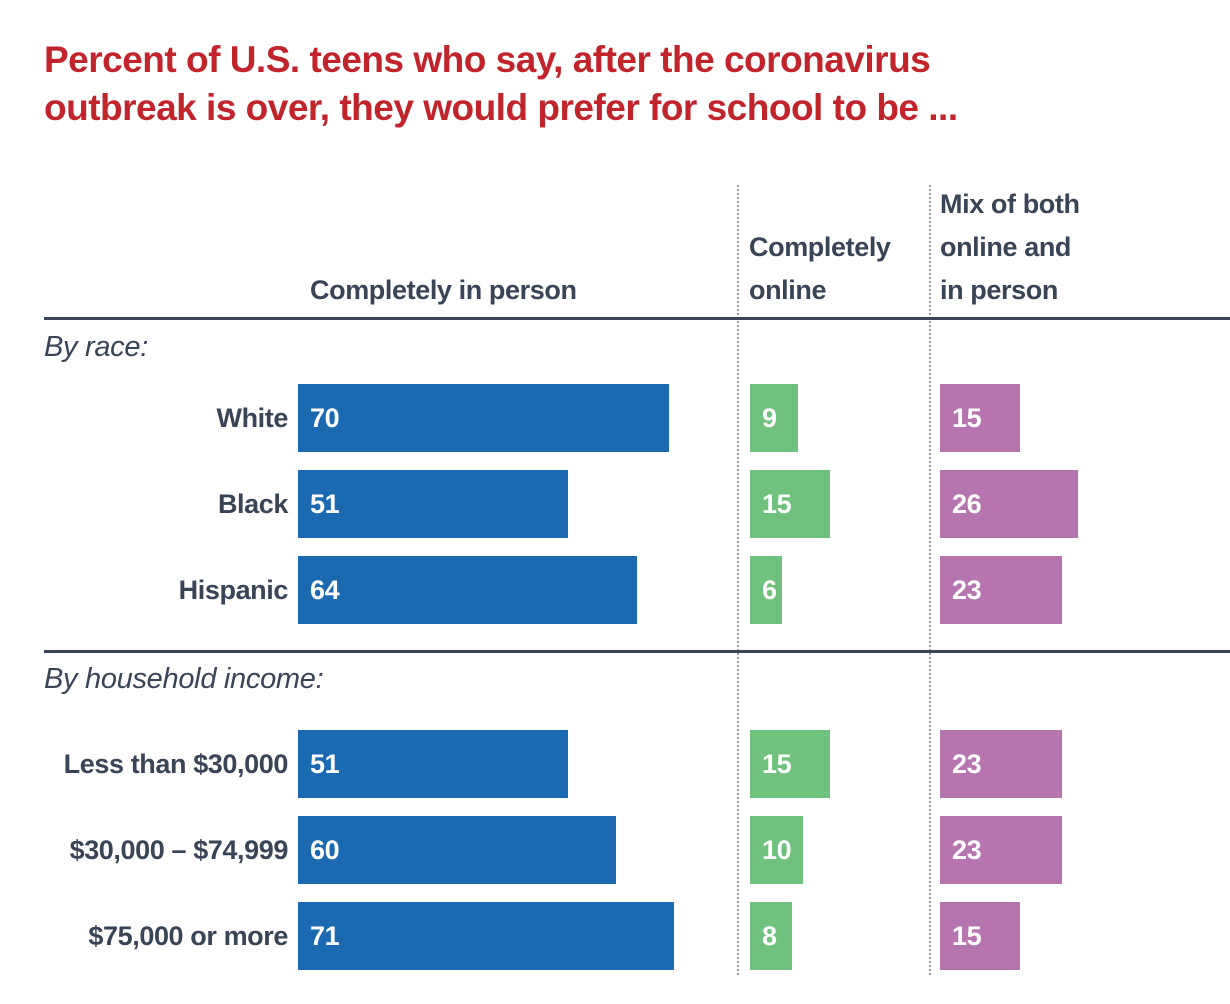 The image size is (1230, 1004). I want to click on column-header-mix-of-both: Mix of both online and in person, so click(1010, 247).